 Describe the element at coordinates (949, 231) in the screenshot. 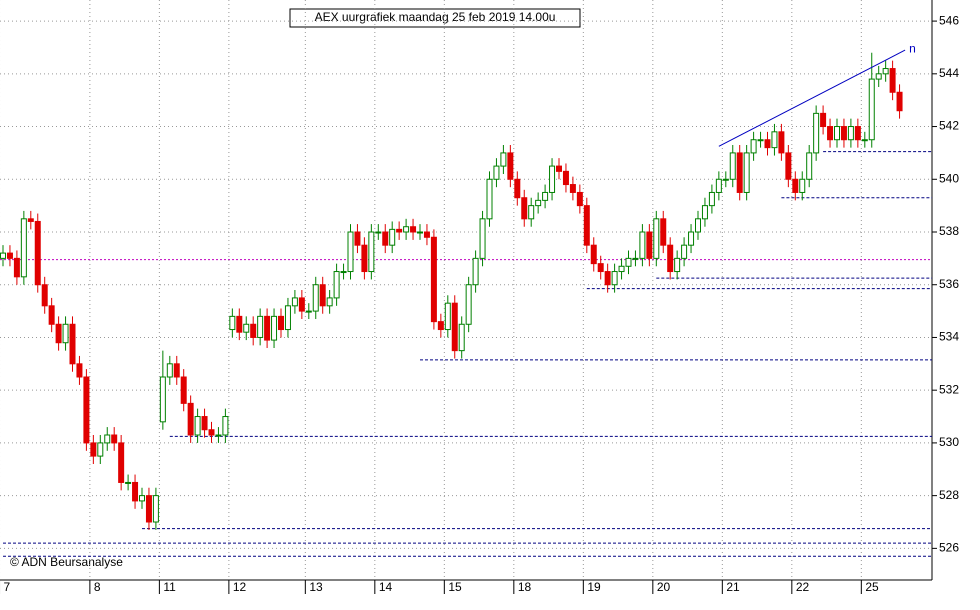

I see `y-tick-label: 538` at that location.